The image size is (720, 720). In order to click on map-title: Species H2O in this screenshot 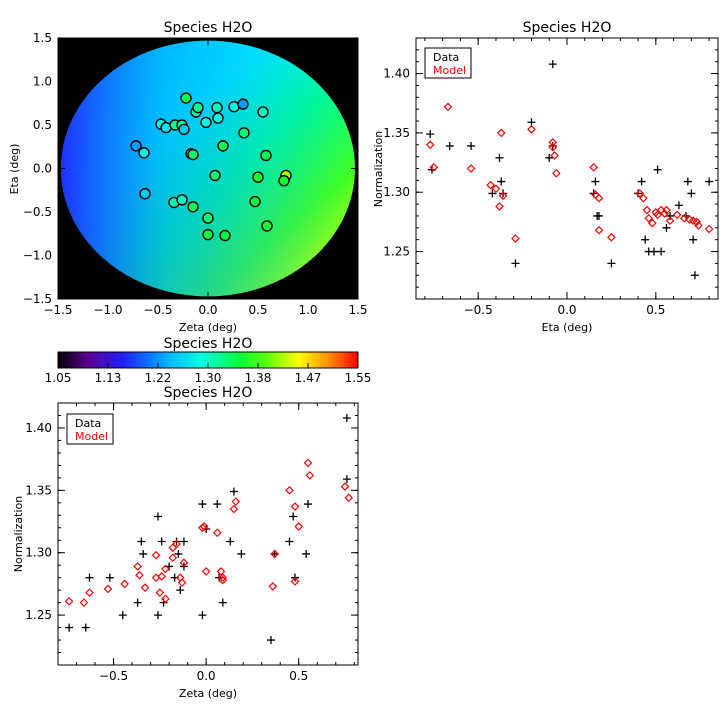, I will do `click(208, 28)`.